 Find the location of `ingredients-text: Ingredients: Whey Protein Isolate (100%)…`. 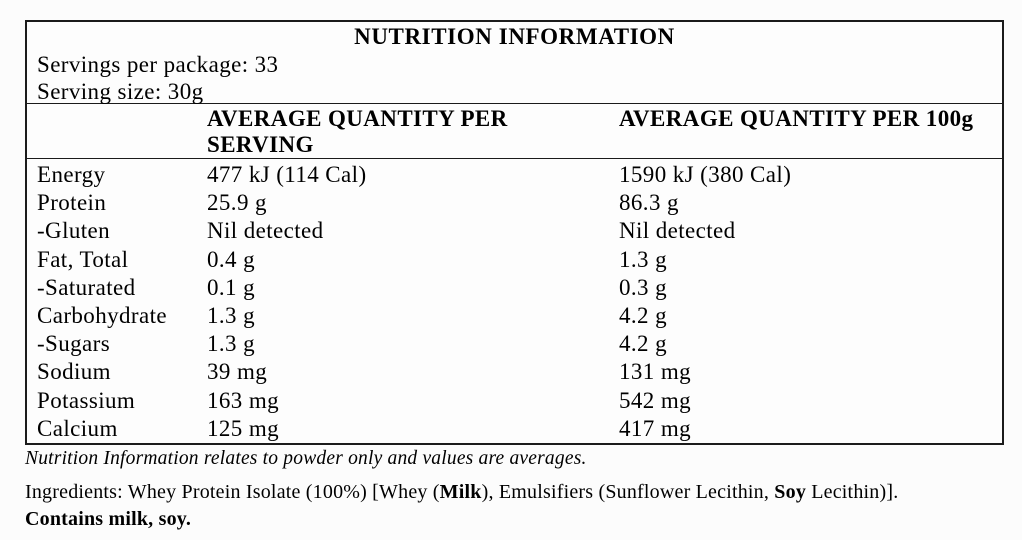

ingredients-text: Ingredients: Whey Protein Isolate (100%)… is located at coordinates (462, 492).